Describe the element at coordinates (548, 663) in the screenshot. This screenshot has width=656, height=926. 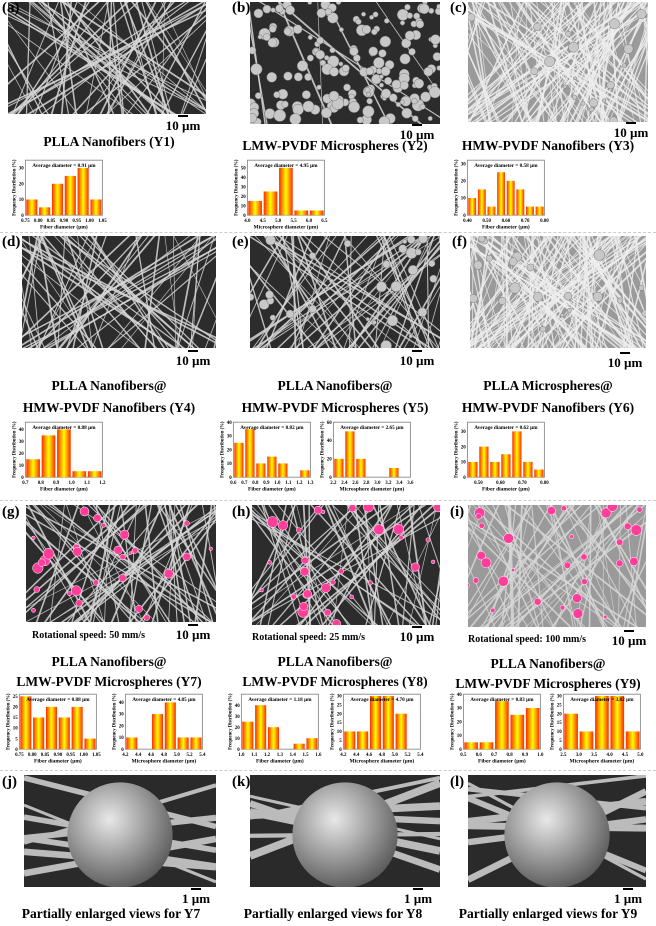
I see `title-y9-line1: PLLA Nanofibers@` at that location.